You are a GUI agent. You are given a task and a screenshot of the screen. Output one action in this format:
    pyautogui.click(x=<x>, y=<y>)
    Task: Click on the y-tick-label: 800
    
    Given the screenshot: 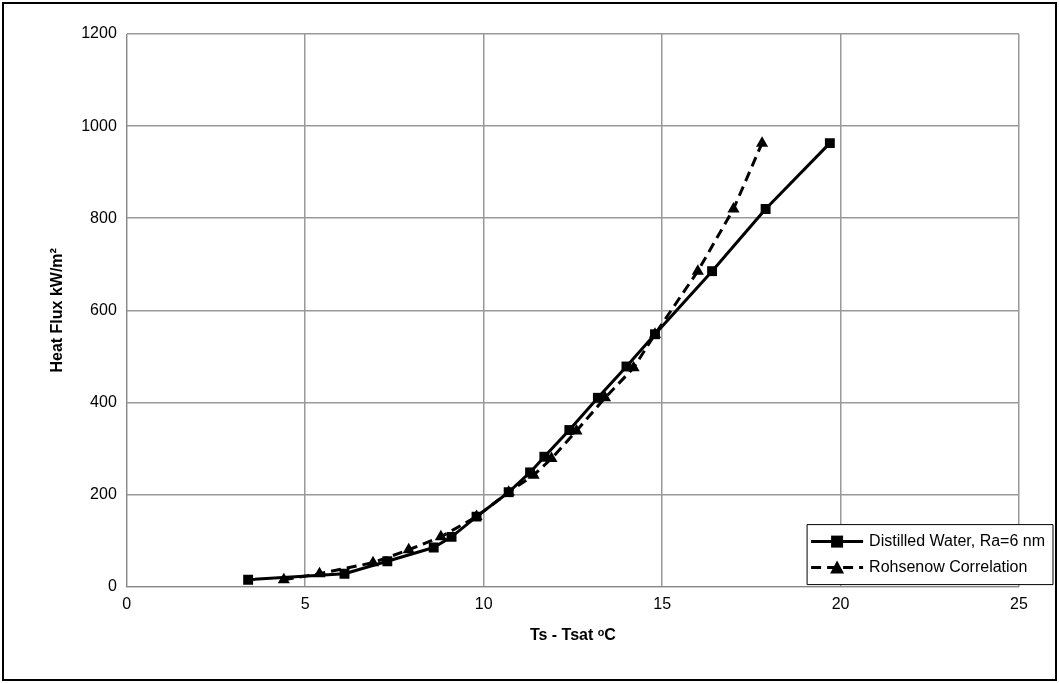 What is the action you would take?
    pyautogui.click(x=103, y=217)
    